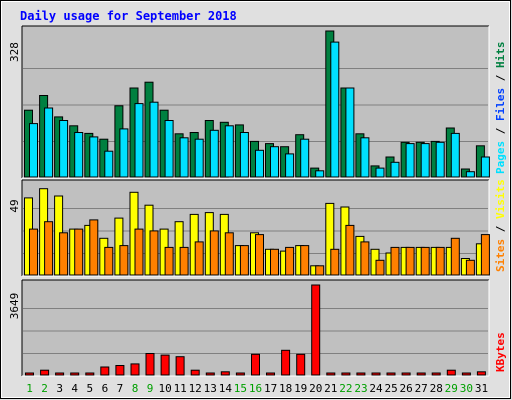 This screenshot has height=400, width=512. What do you see at coordinates (300, 388) in the screenshot?
I see `x-axis-day-label: 19` at bounding box center [300, 388].